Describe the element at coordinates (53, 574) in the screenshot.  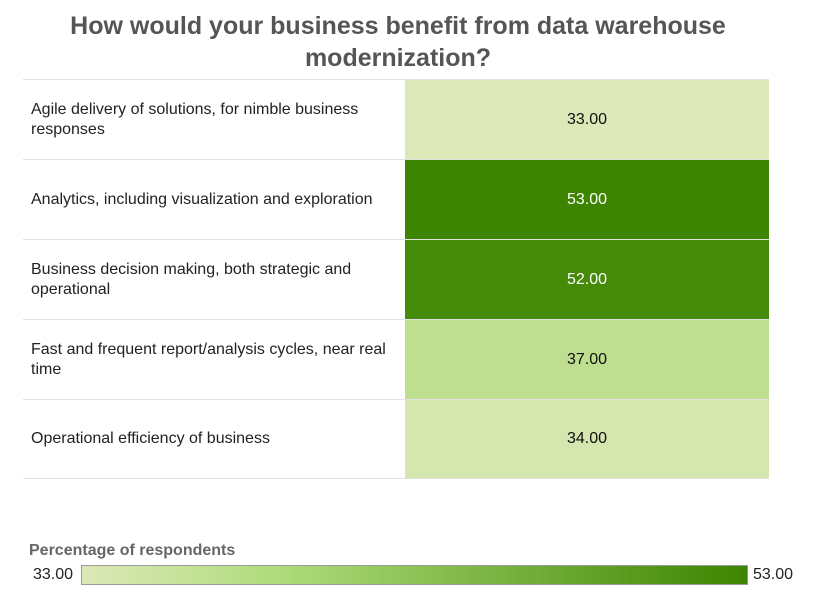
I see `legend-min-label: 33.00` at that location.